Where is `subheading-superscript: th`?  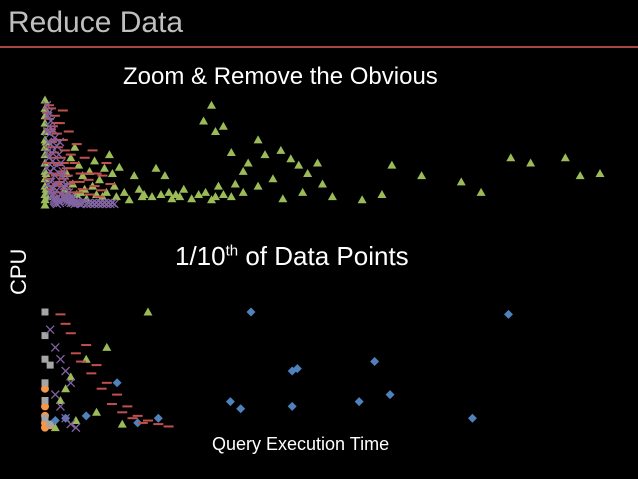
subheading-superscript: th is located at coordinates (232, 251).